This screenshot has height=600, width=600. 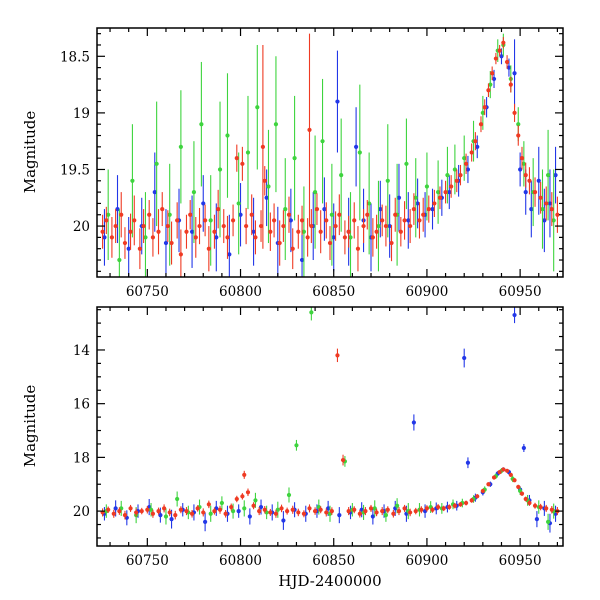 I want to click on bottom-panel-y-axis-label: Magnitude, so click(x=30, y=426).